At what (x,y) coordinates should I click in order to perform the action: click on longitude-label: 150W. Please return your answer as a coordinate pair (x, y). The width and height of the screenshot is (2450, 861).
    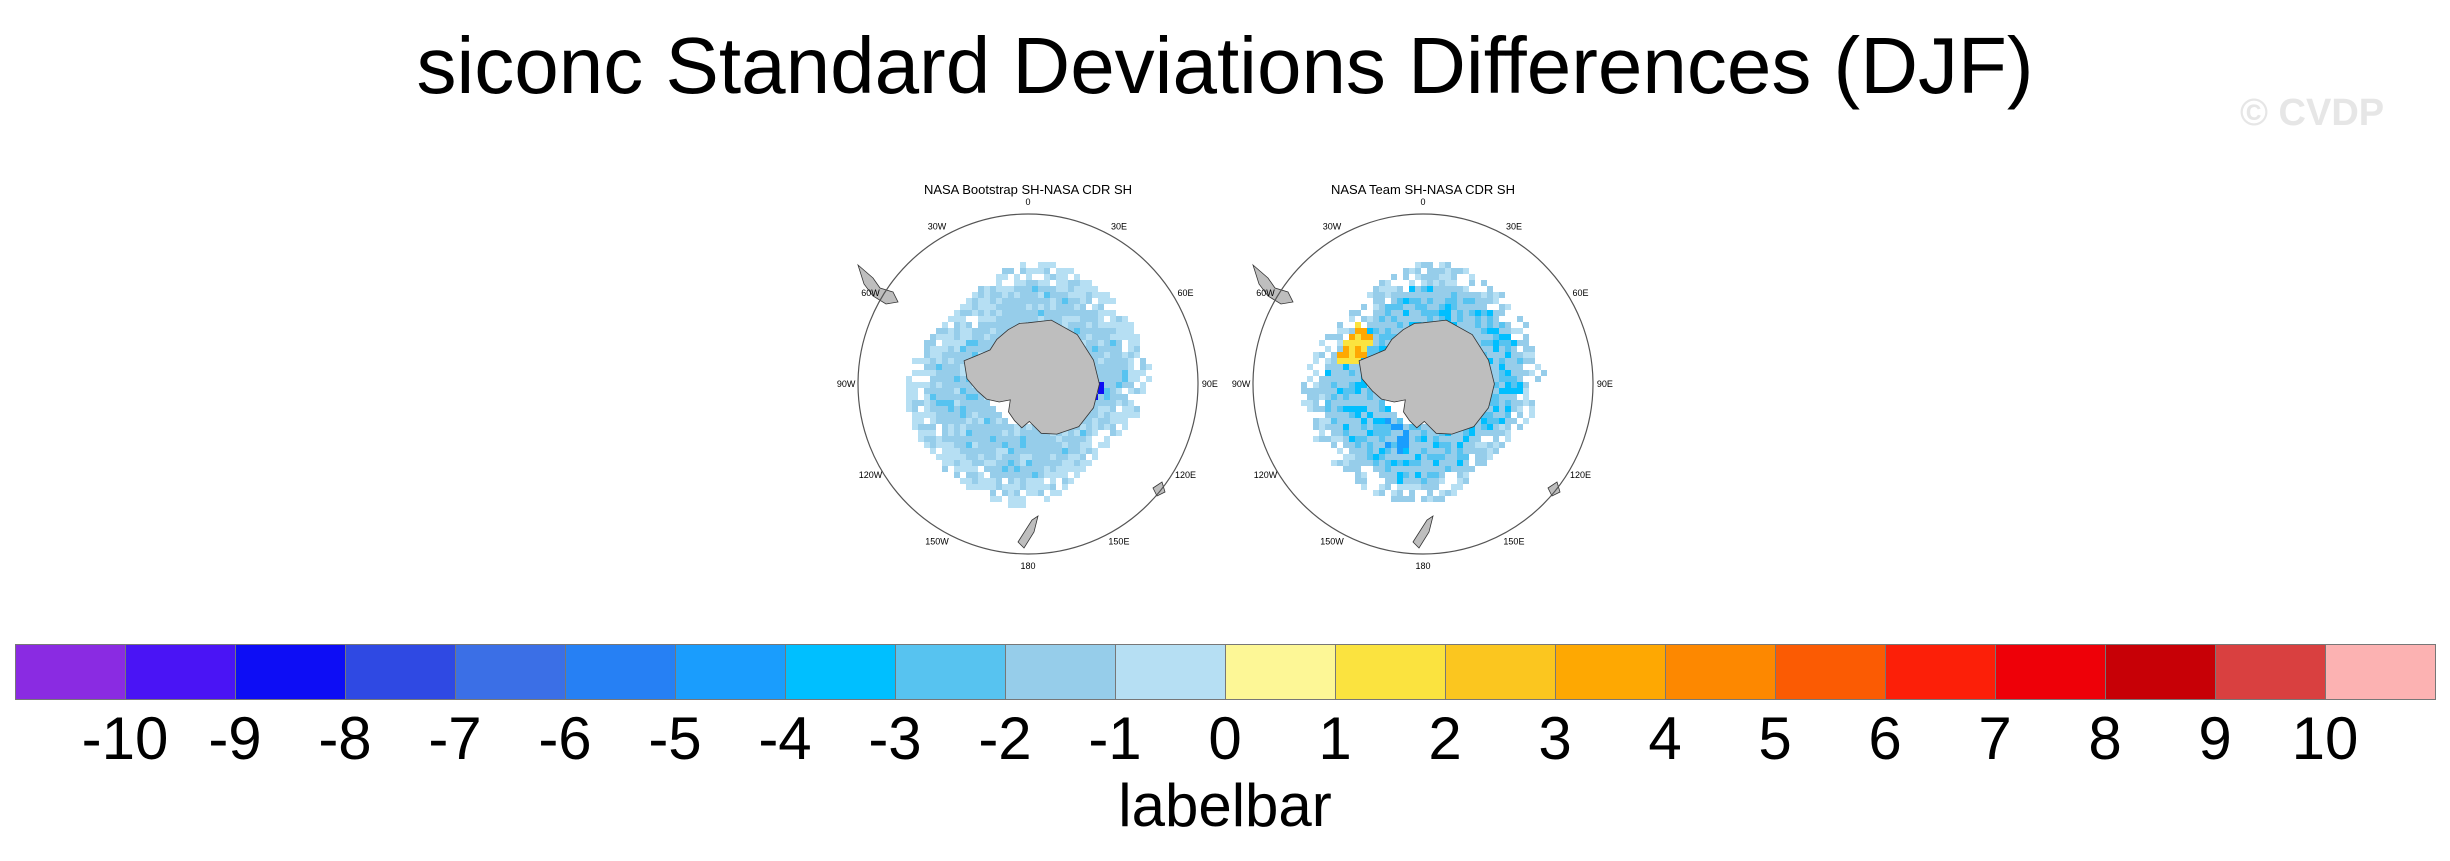
    Looking at the image, I should click on (937, 542).